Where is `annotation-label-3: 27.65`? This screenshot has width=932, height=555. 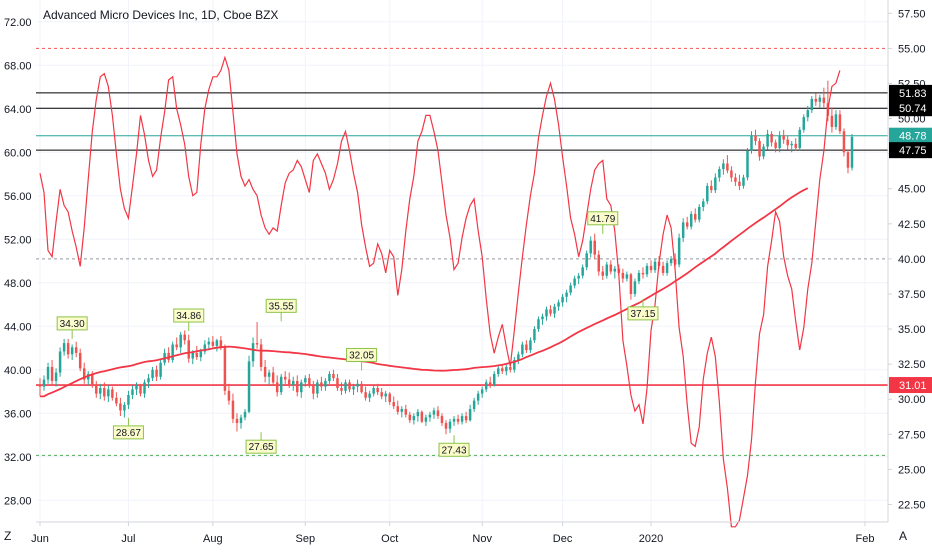 annotation-label-3: 27.65 is located at coordinates (261, 447).